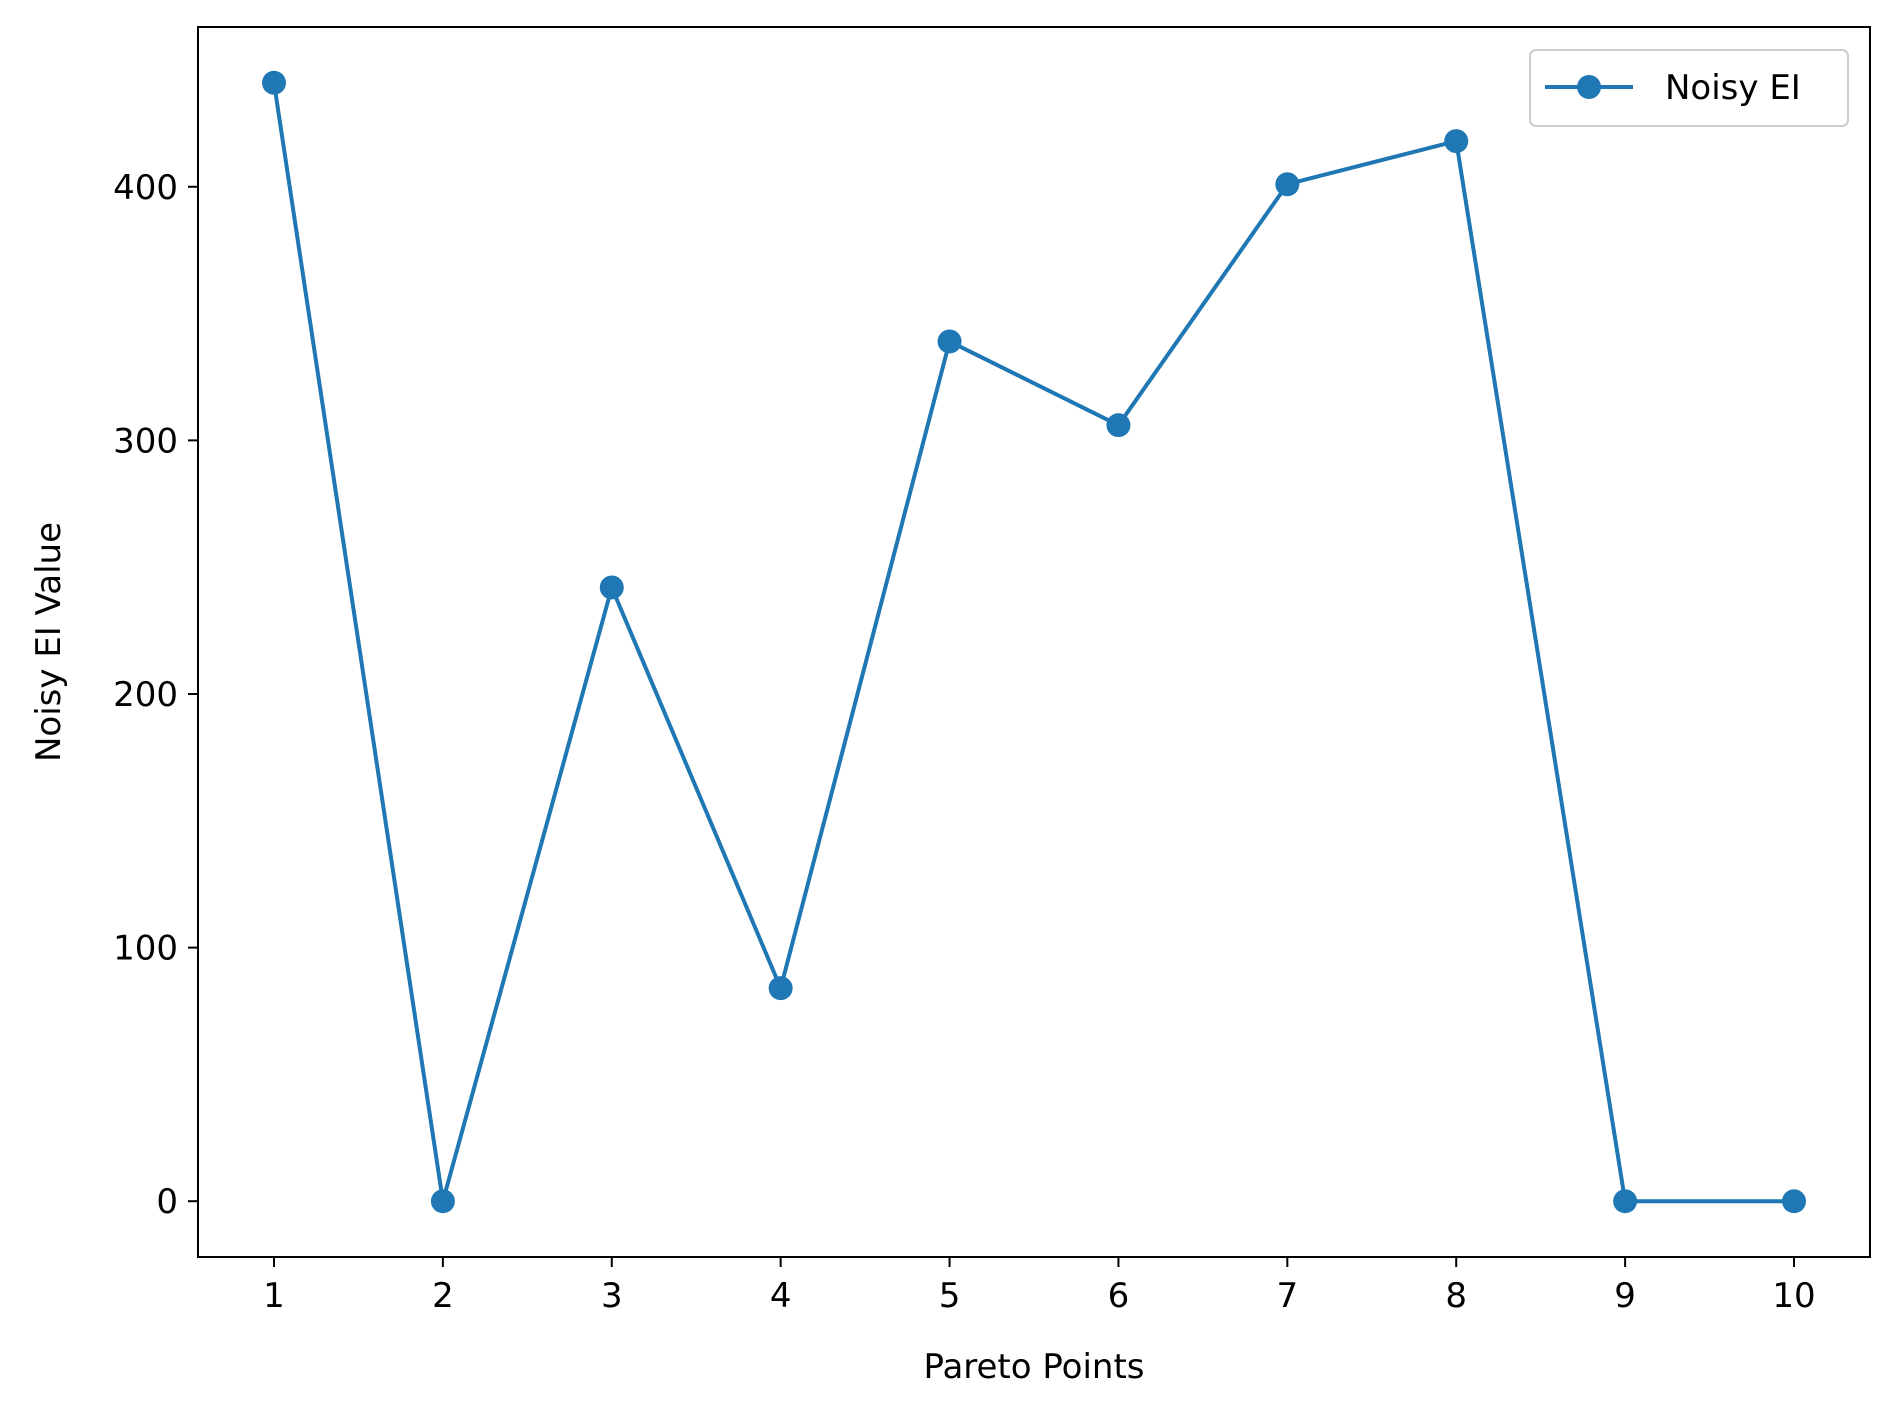 Image resolution: width=1890 pixels, height=1410 pixels. Describe the element at coordinates (274, 1296) in the screenshot. I see `x-tick-label: 1` at that location.